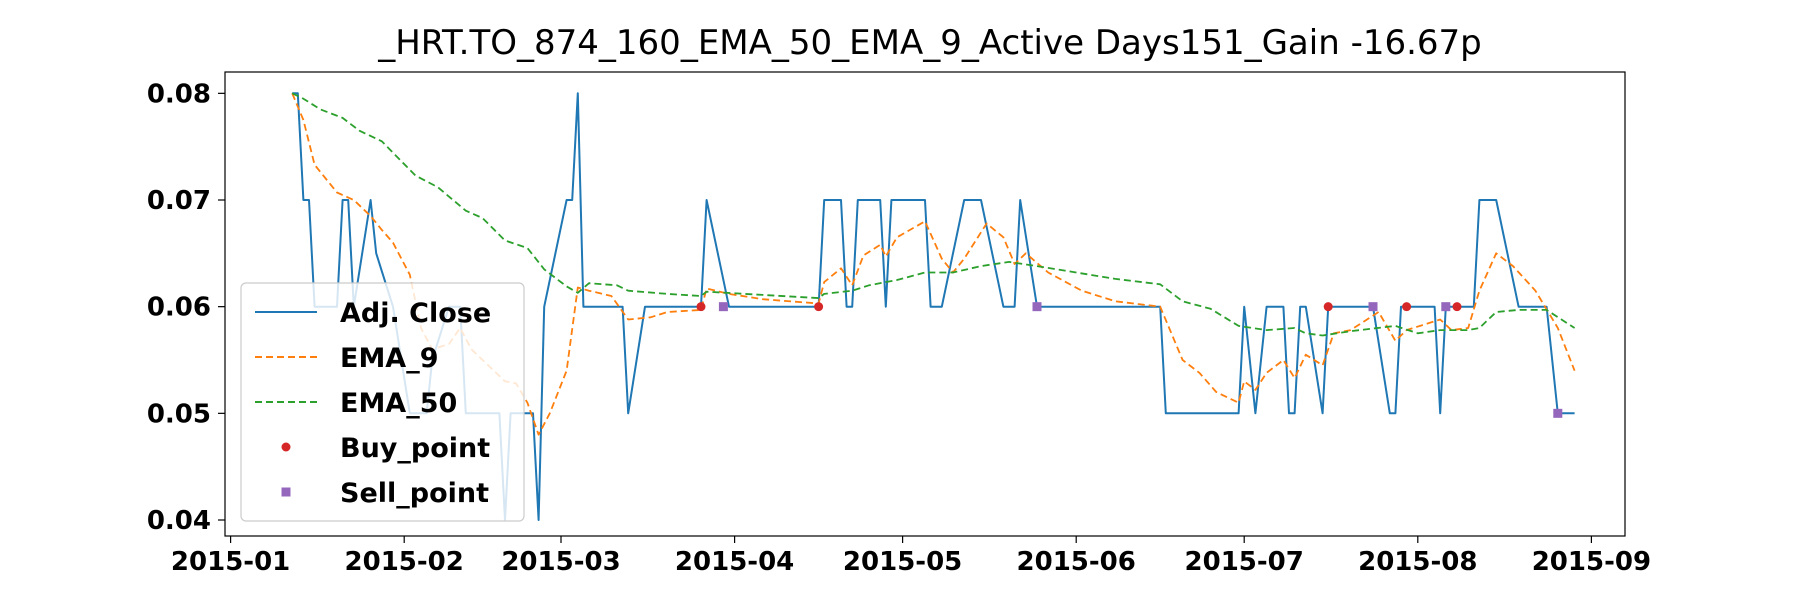 The height and width of the screenshot is (600, 1800). I want to click on legend-swatch-buy-point, so click(286, 447).